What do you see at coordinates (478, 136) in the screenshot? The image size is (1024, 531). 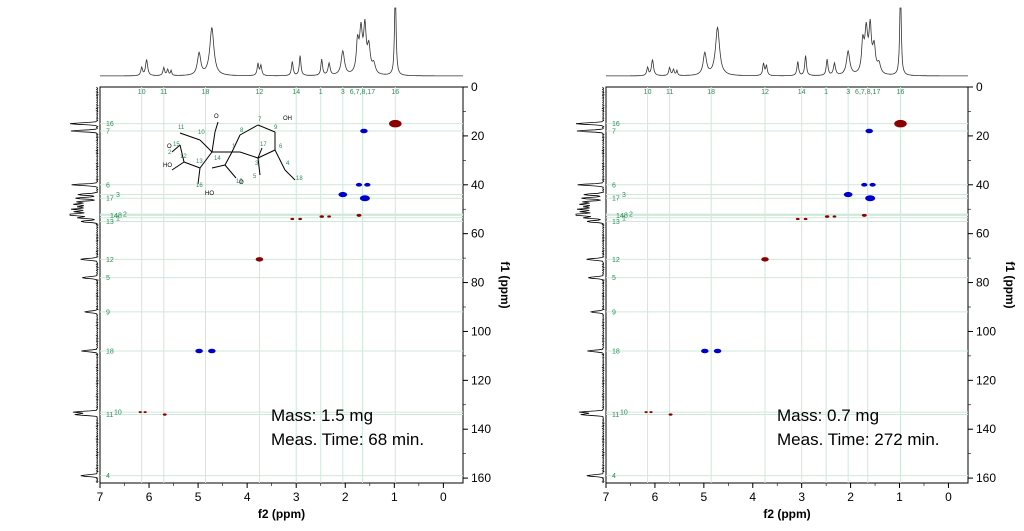 I see `y-tick-label: 20` at bounding box center [478, 136].